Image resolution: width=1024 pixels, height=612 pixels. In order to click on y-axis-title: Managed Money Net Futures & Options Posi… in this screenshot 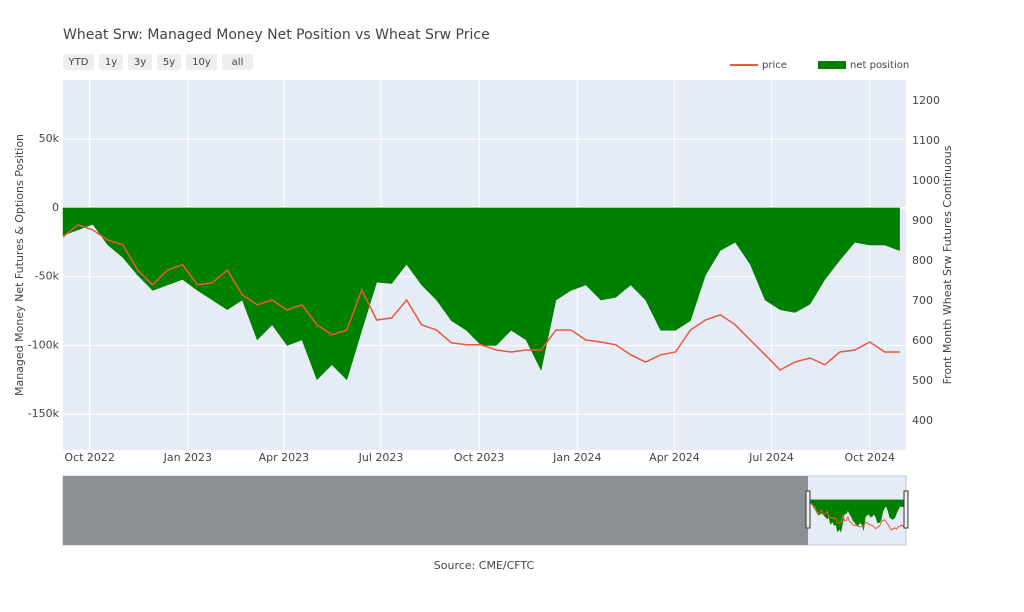, I will do `click(19, 265)`.